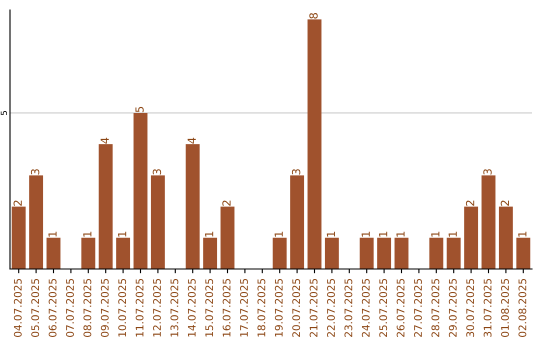  What do you see at coordinates (366, 307) in the screenshot?
I see `x-tick-label: 24.07.2025` at bounding box center [366, 307].